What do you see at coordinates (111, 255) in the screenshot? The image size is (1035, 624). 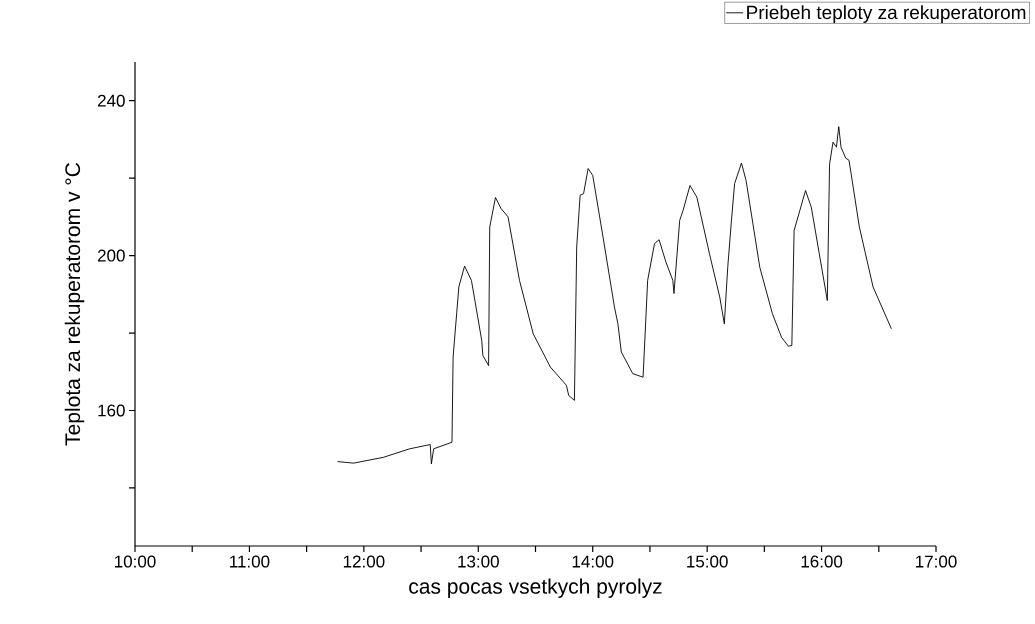 I see `y-tick-label: 200` at bounding box center [111, 255].